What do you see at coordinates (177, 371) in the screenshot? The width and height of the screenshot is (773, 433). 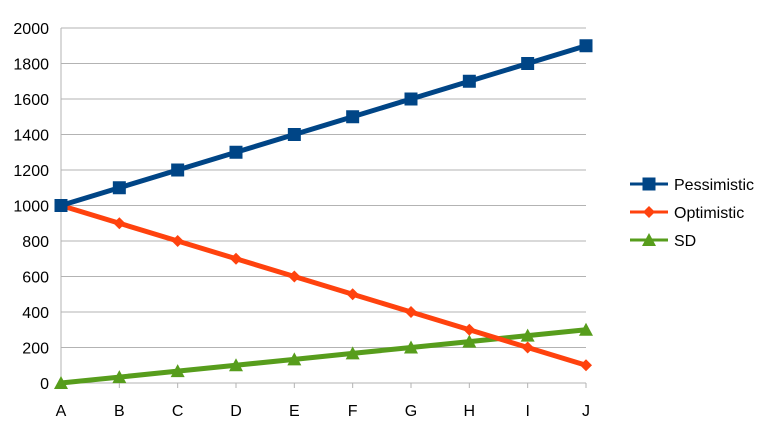 I see `data-point-sd-C` at bounding box center [177, 371].